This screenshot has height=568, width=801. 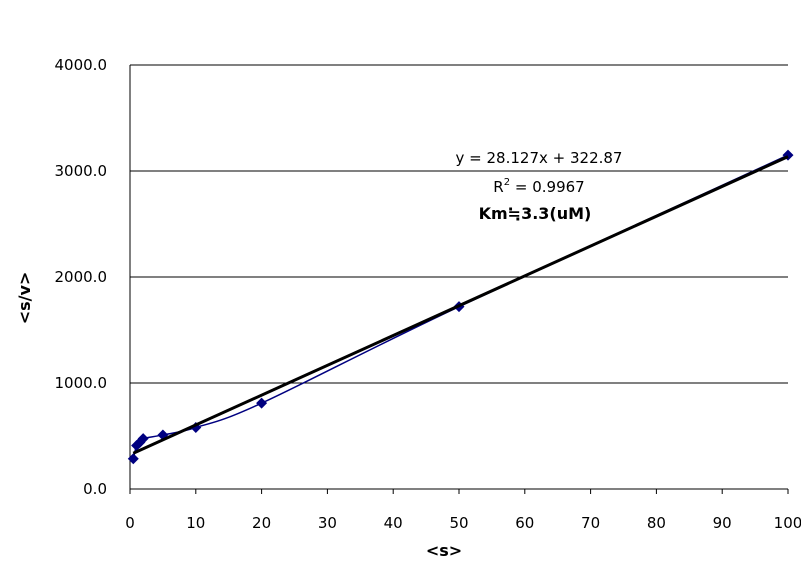 What do you see at coordinates (95, 489) in the screenshot?
I see `y-tick-label: 0.0` at bounding box center [95, 489].